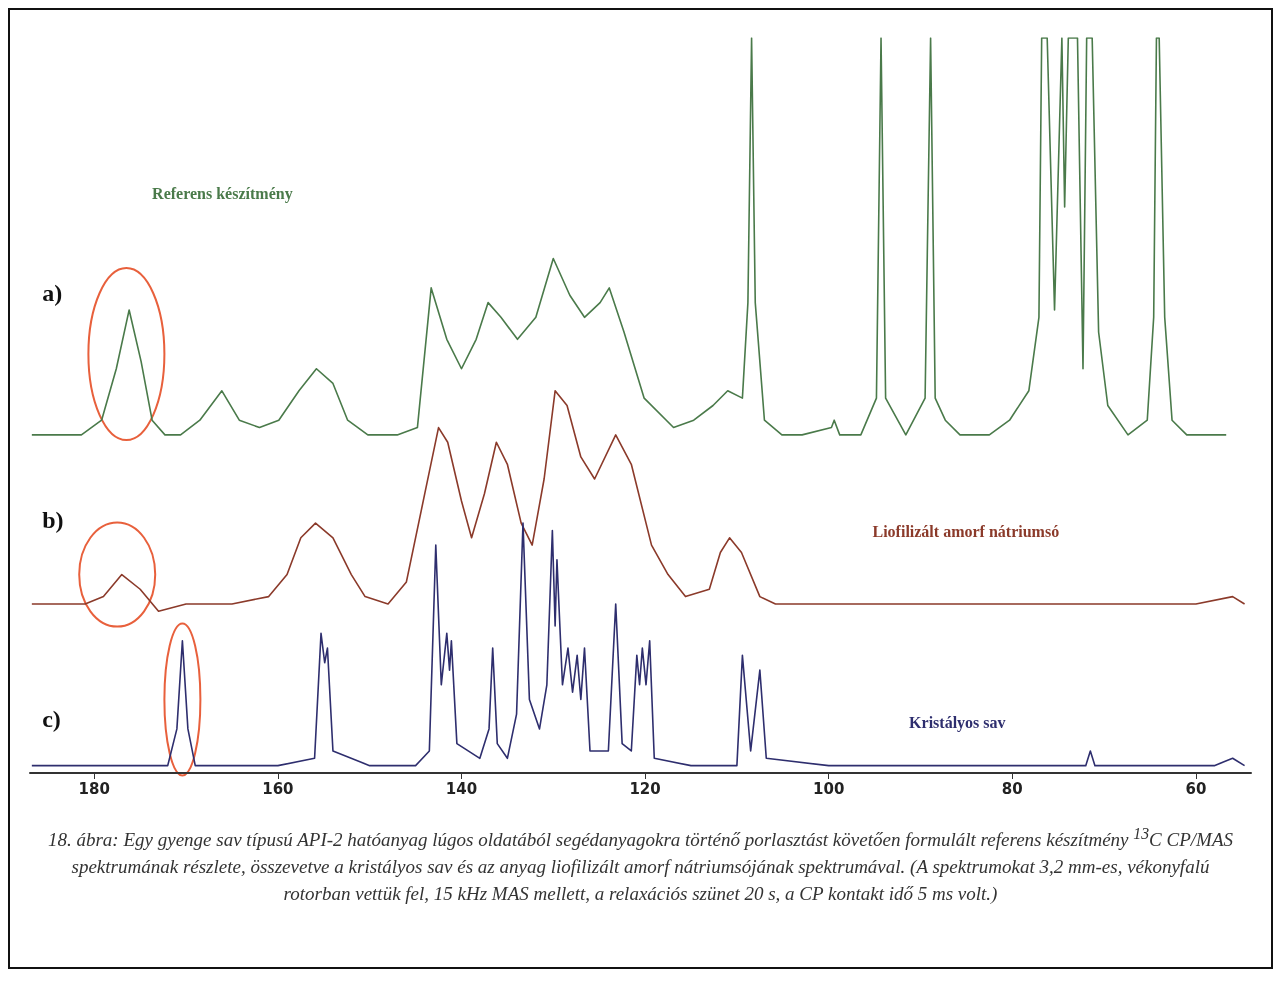  What do you see at coordinates (1196, 788) in the screenshot?
I see `x-tick-label: 60` at bounding box center [1196, 788].